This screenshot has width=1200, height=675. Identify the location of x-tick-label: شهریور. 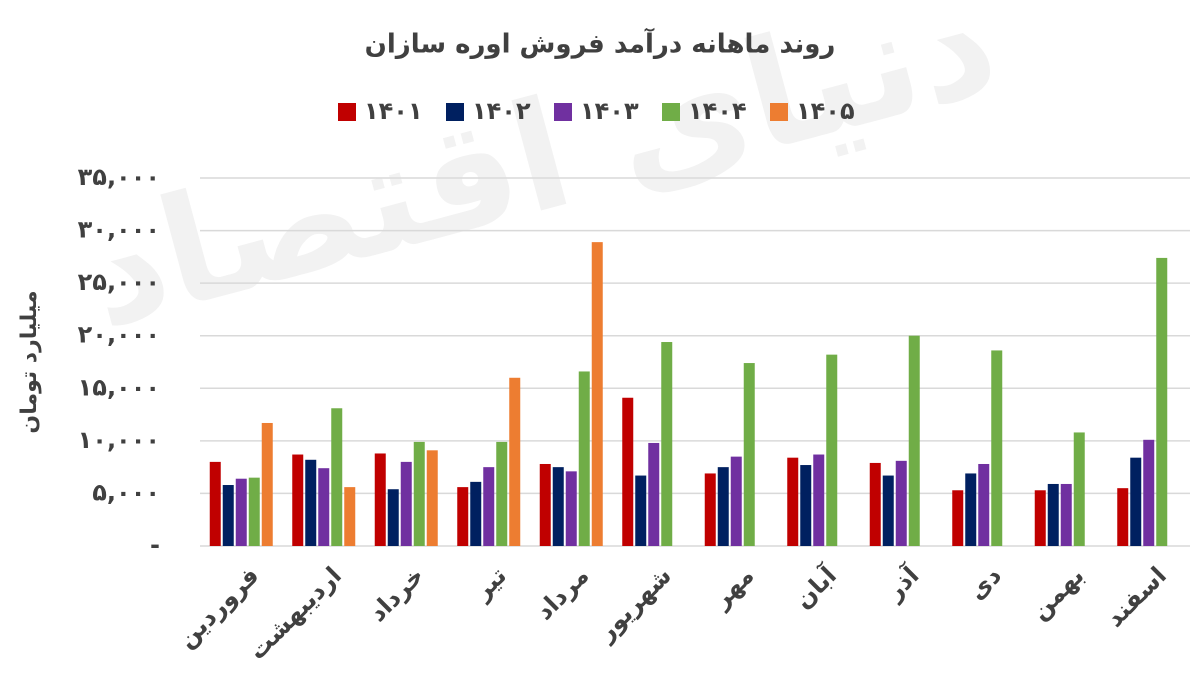
(634, 604).